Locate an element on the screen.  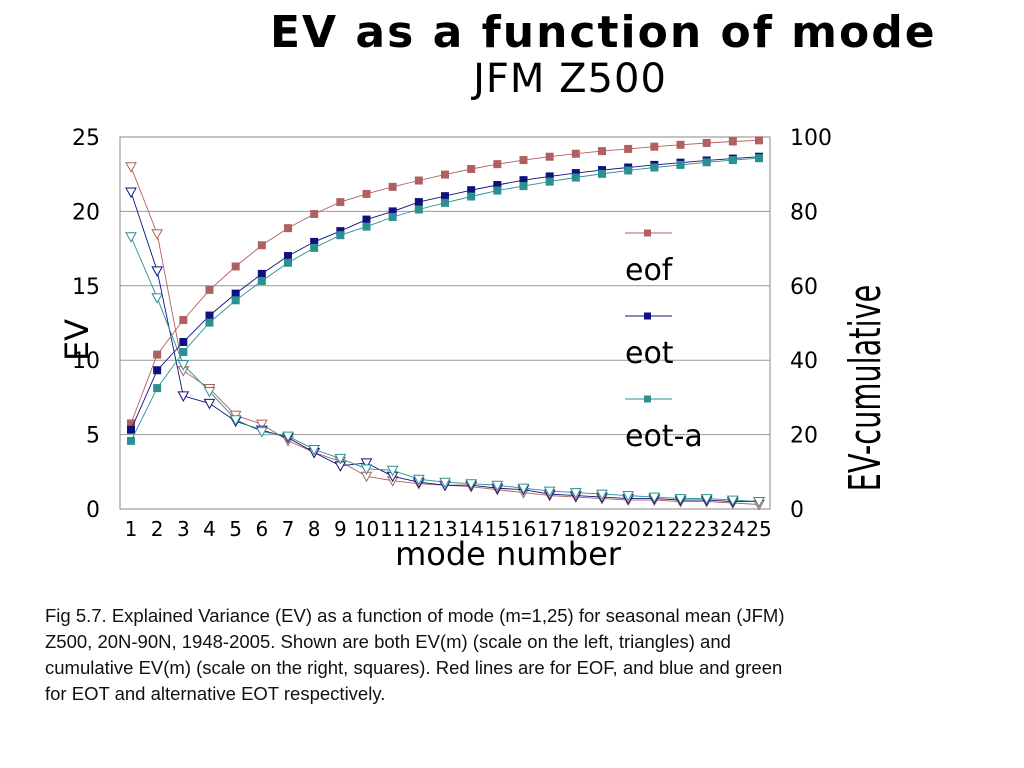
y-right-tick-label: 20 is located at coordinates (804, 436).